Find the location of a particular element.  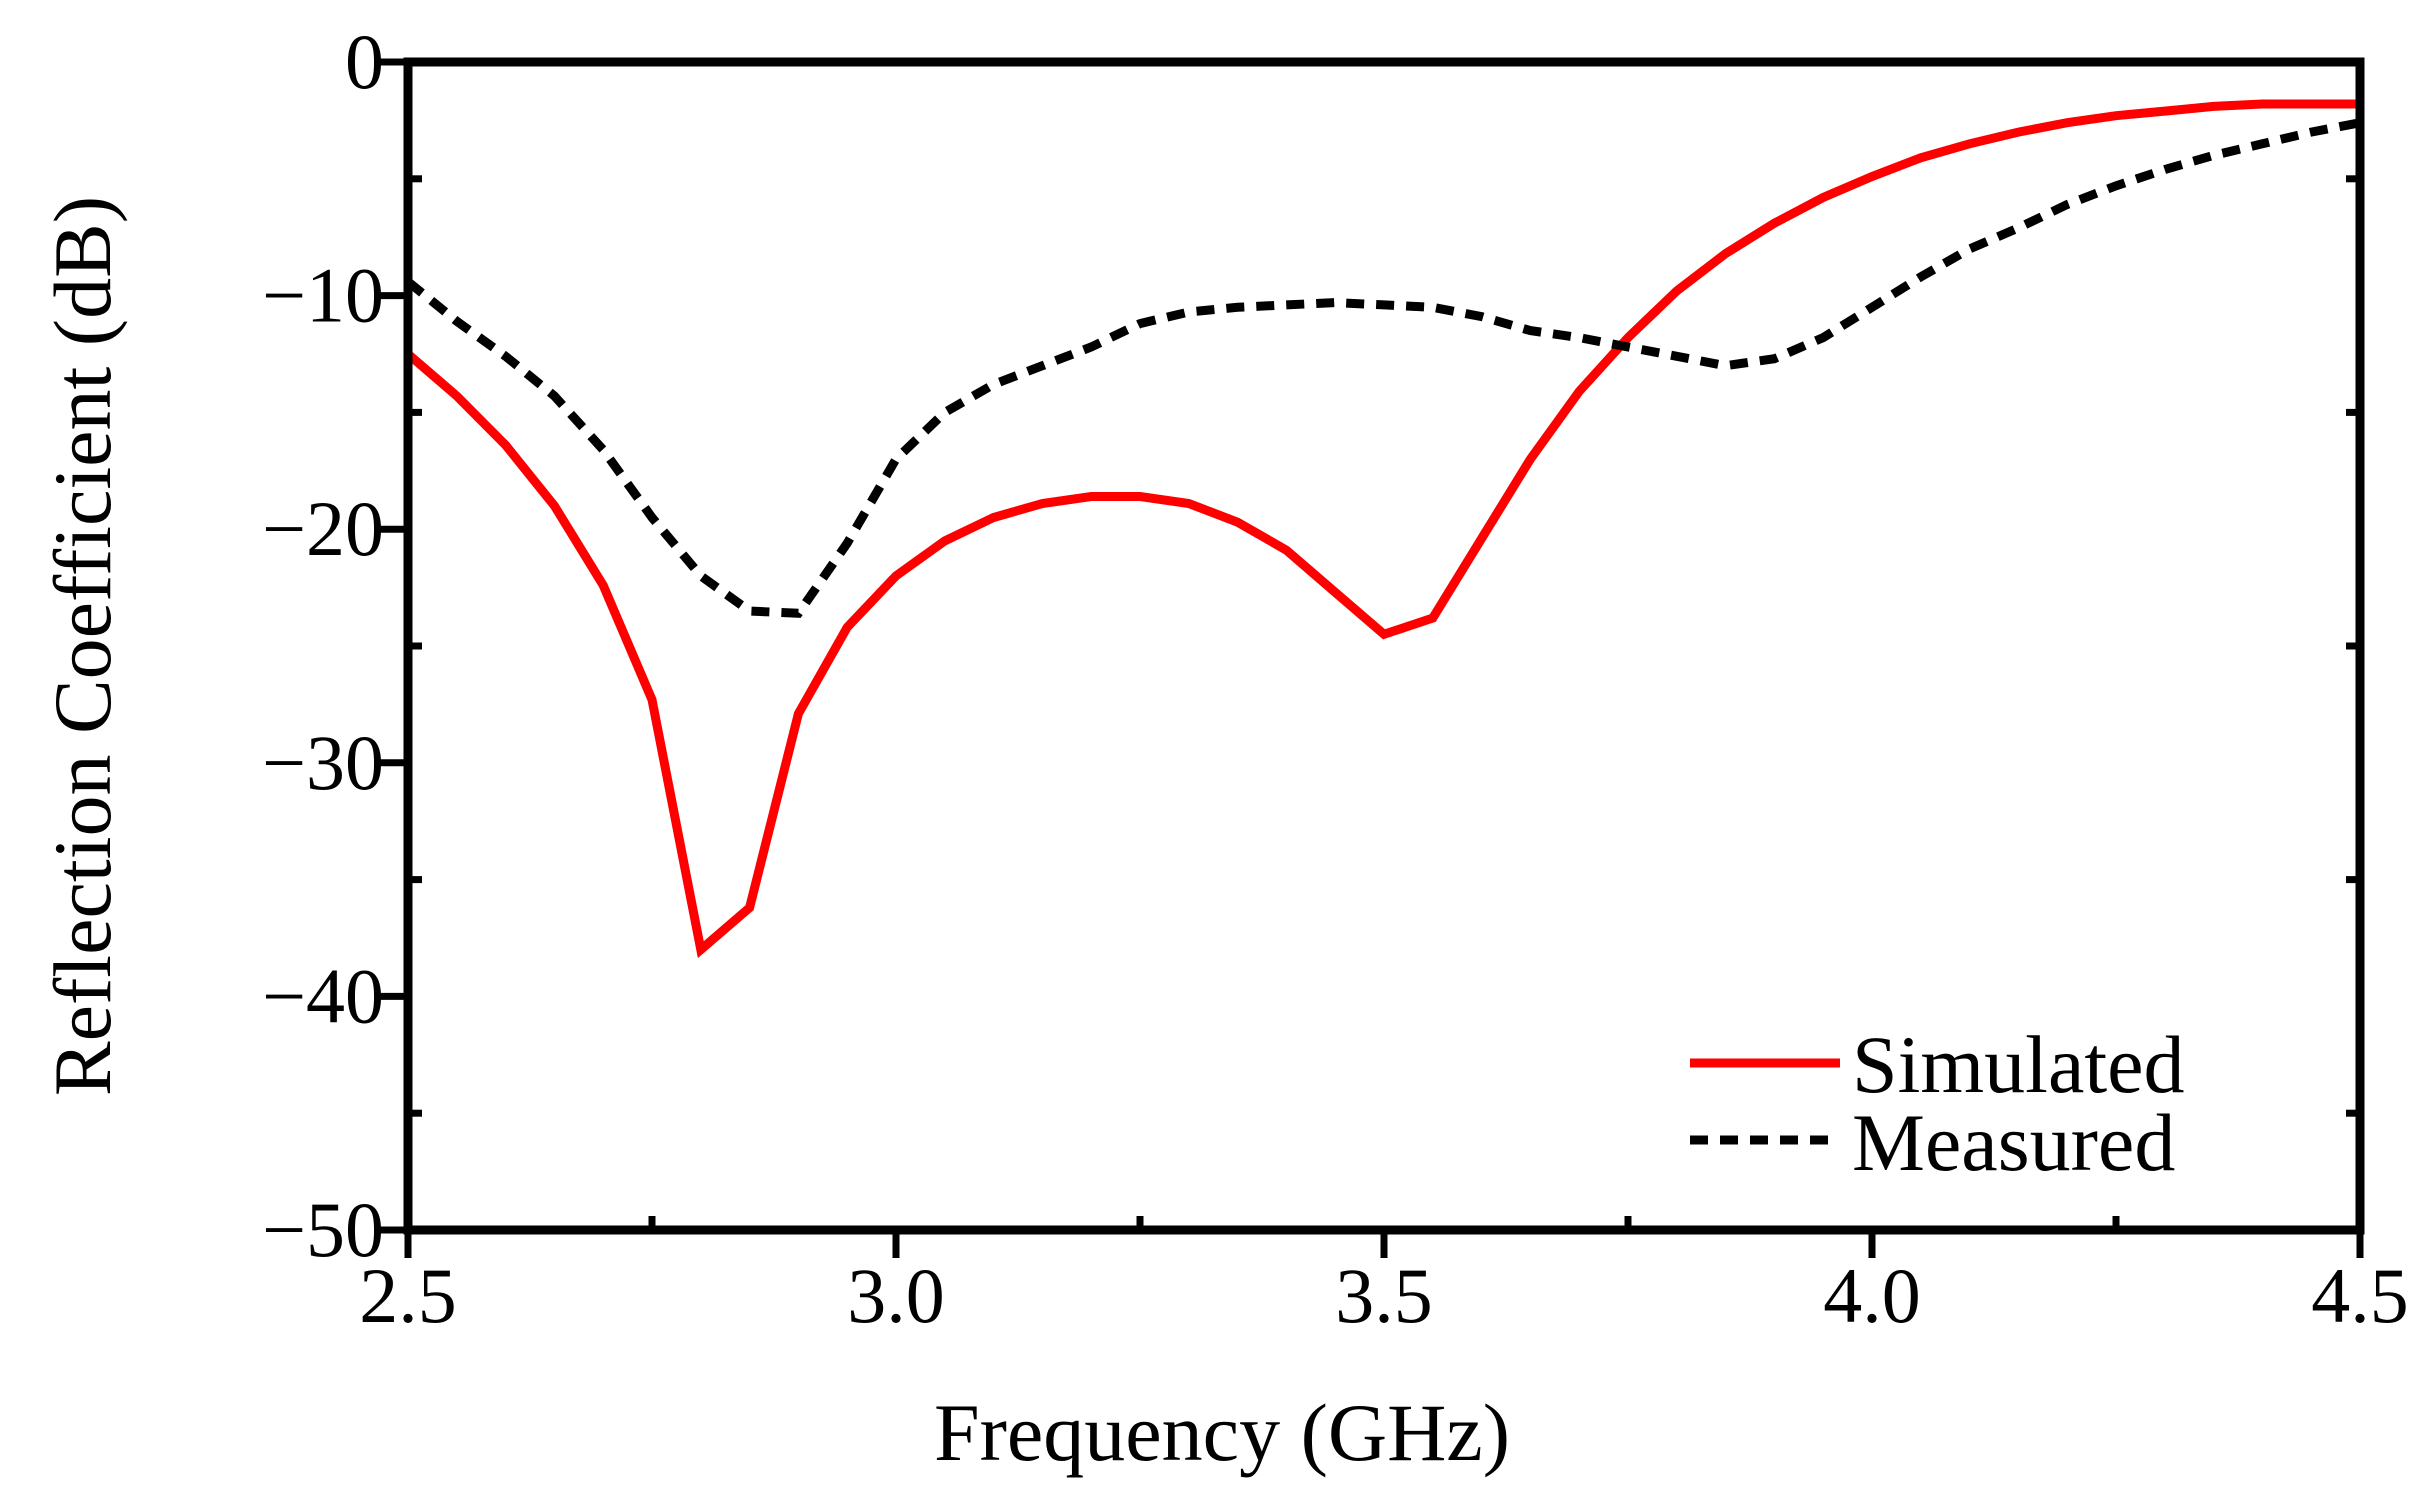

y-tick-label: −10 is located at coordinates (323, 295).